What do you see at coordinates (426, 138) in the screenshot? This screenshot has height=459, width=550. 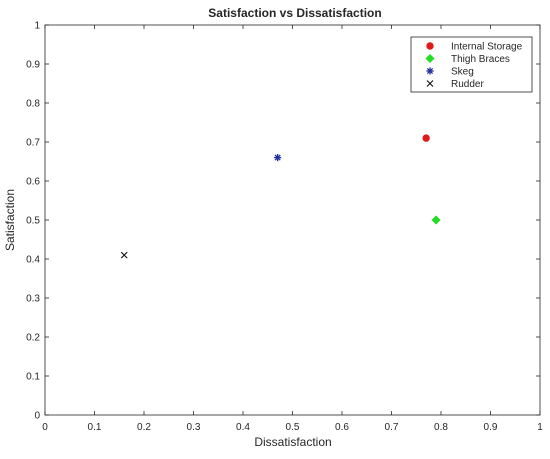 I see `data-point-internal-storage` at bounding box center [426, 138].